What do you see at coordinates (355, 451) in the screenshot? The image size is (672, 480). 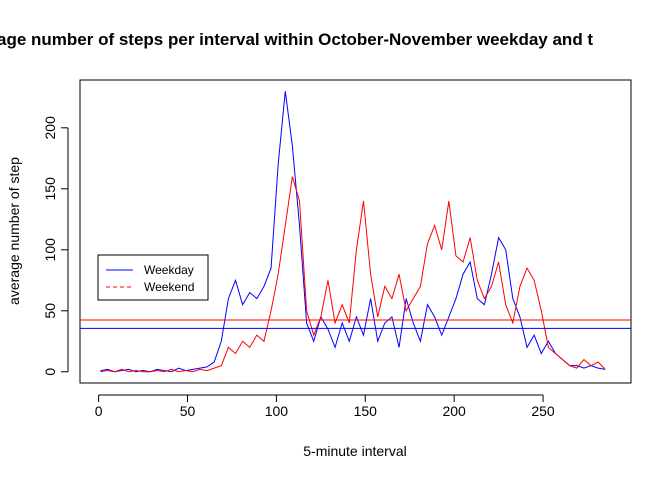 I see `x-axis-label: 5-minute interval` at bounding box center [355, 451].